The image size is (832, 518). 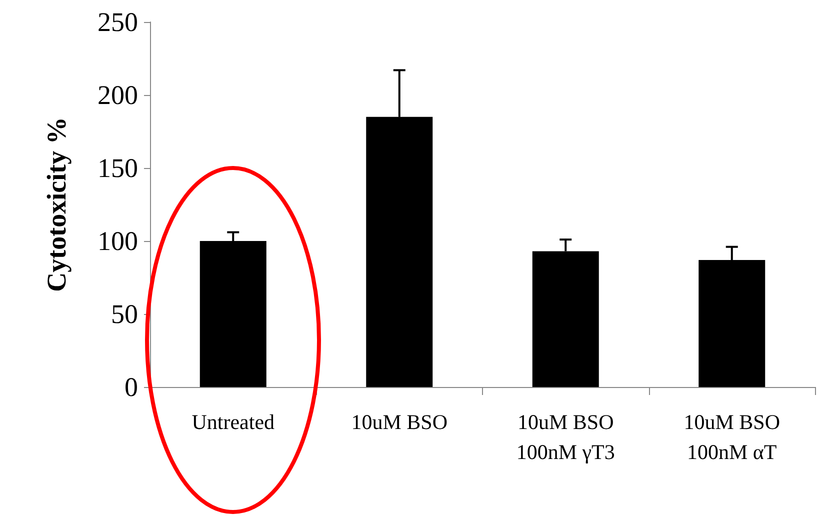 I want to click on y-tick-label: 250, so click(x=118, y=22).